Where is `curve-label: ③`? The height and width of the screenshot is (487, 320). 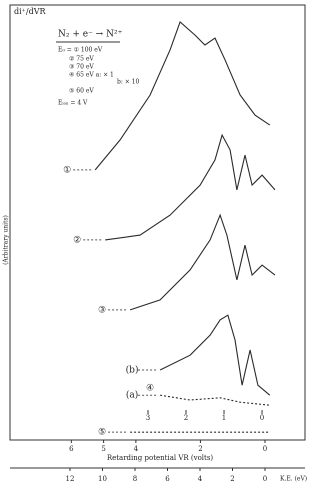 curve-label: ③ is located at coordinates (102, 310).